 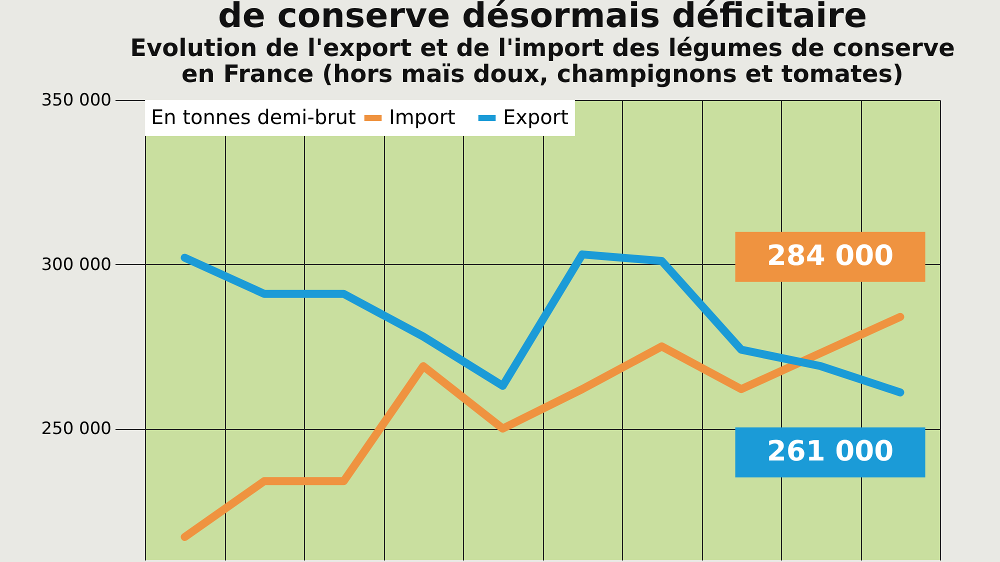 I want to click on chart-subtitle: Evolution de l'export et de l'import des légumes de conserve en France (hors maïs doux, champignons et tomates), so click(x=542, y=61).